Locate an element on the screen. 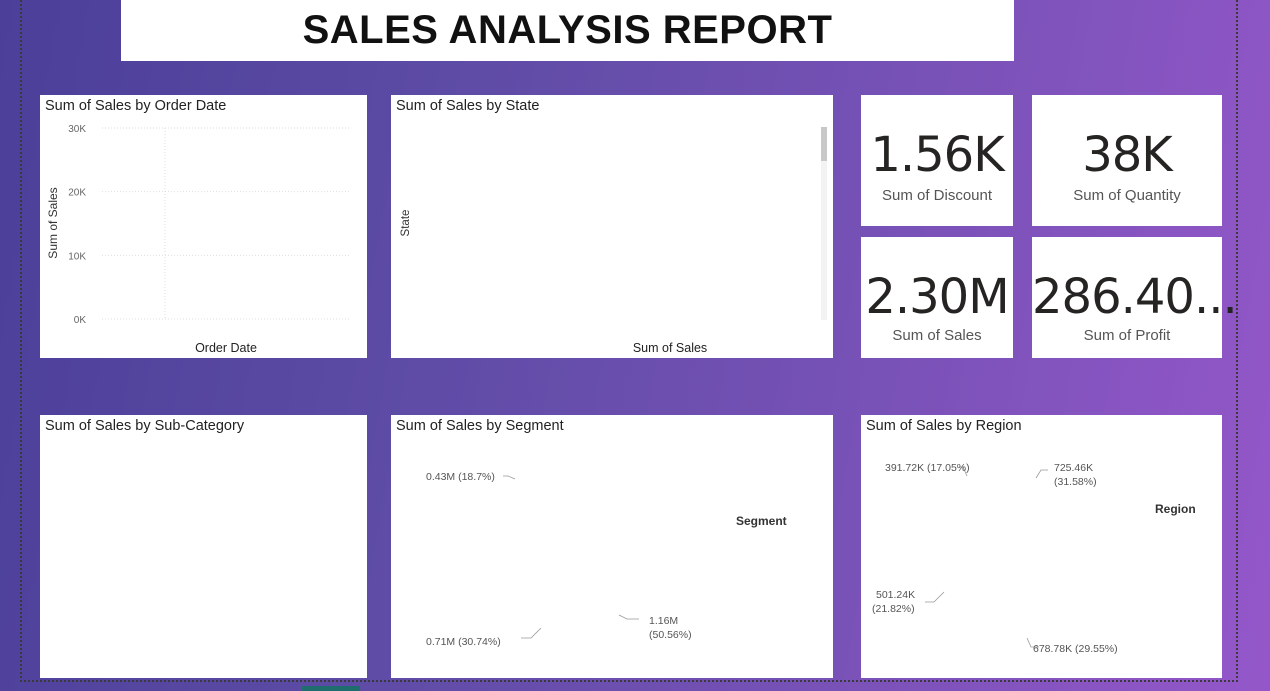 The height and width of the screenshot is (691, 1270). segment-leader-consumer is located at coordinates (628, 617).